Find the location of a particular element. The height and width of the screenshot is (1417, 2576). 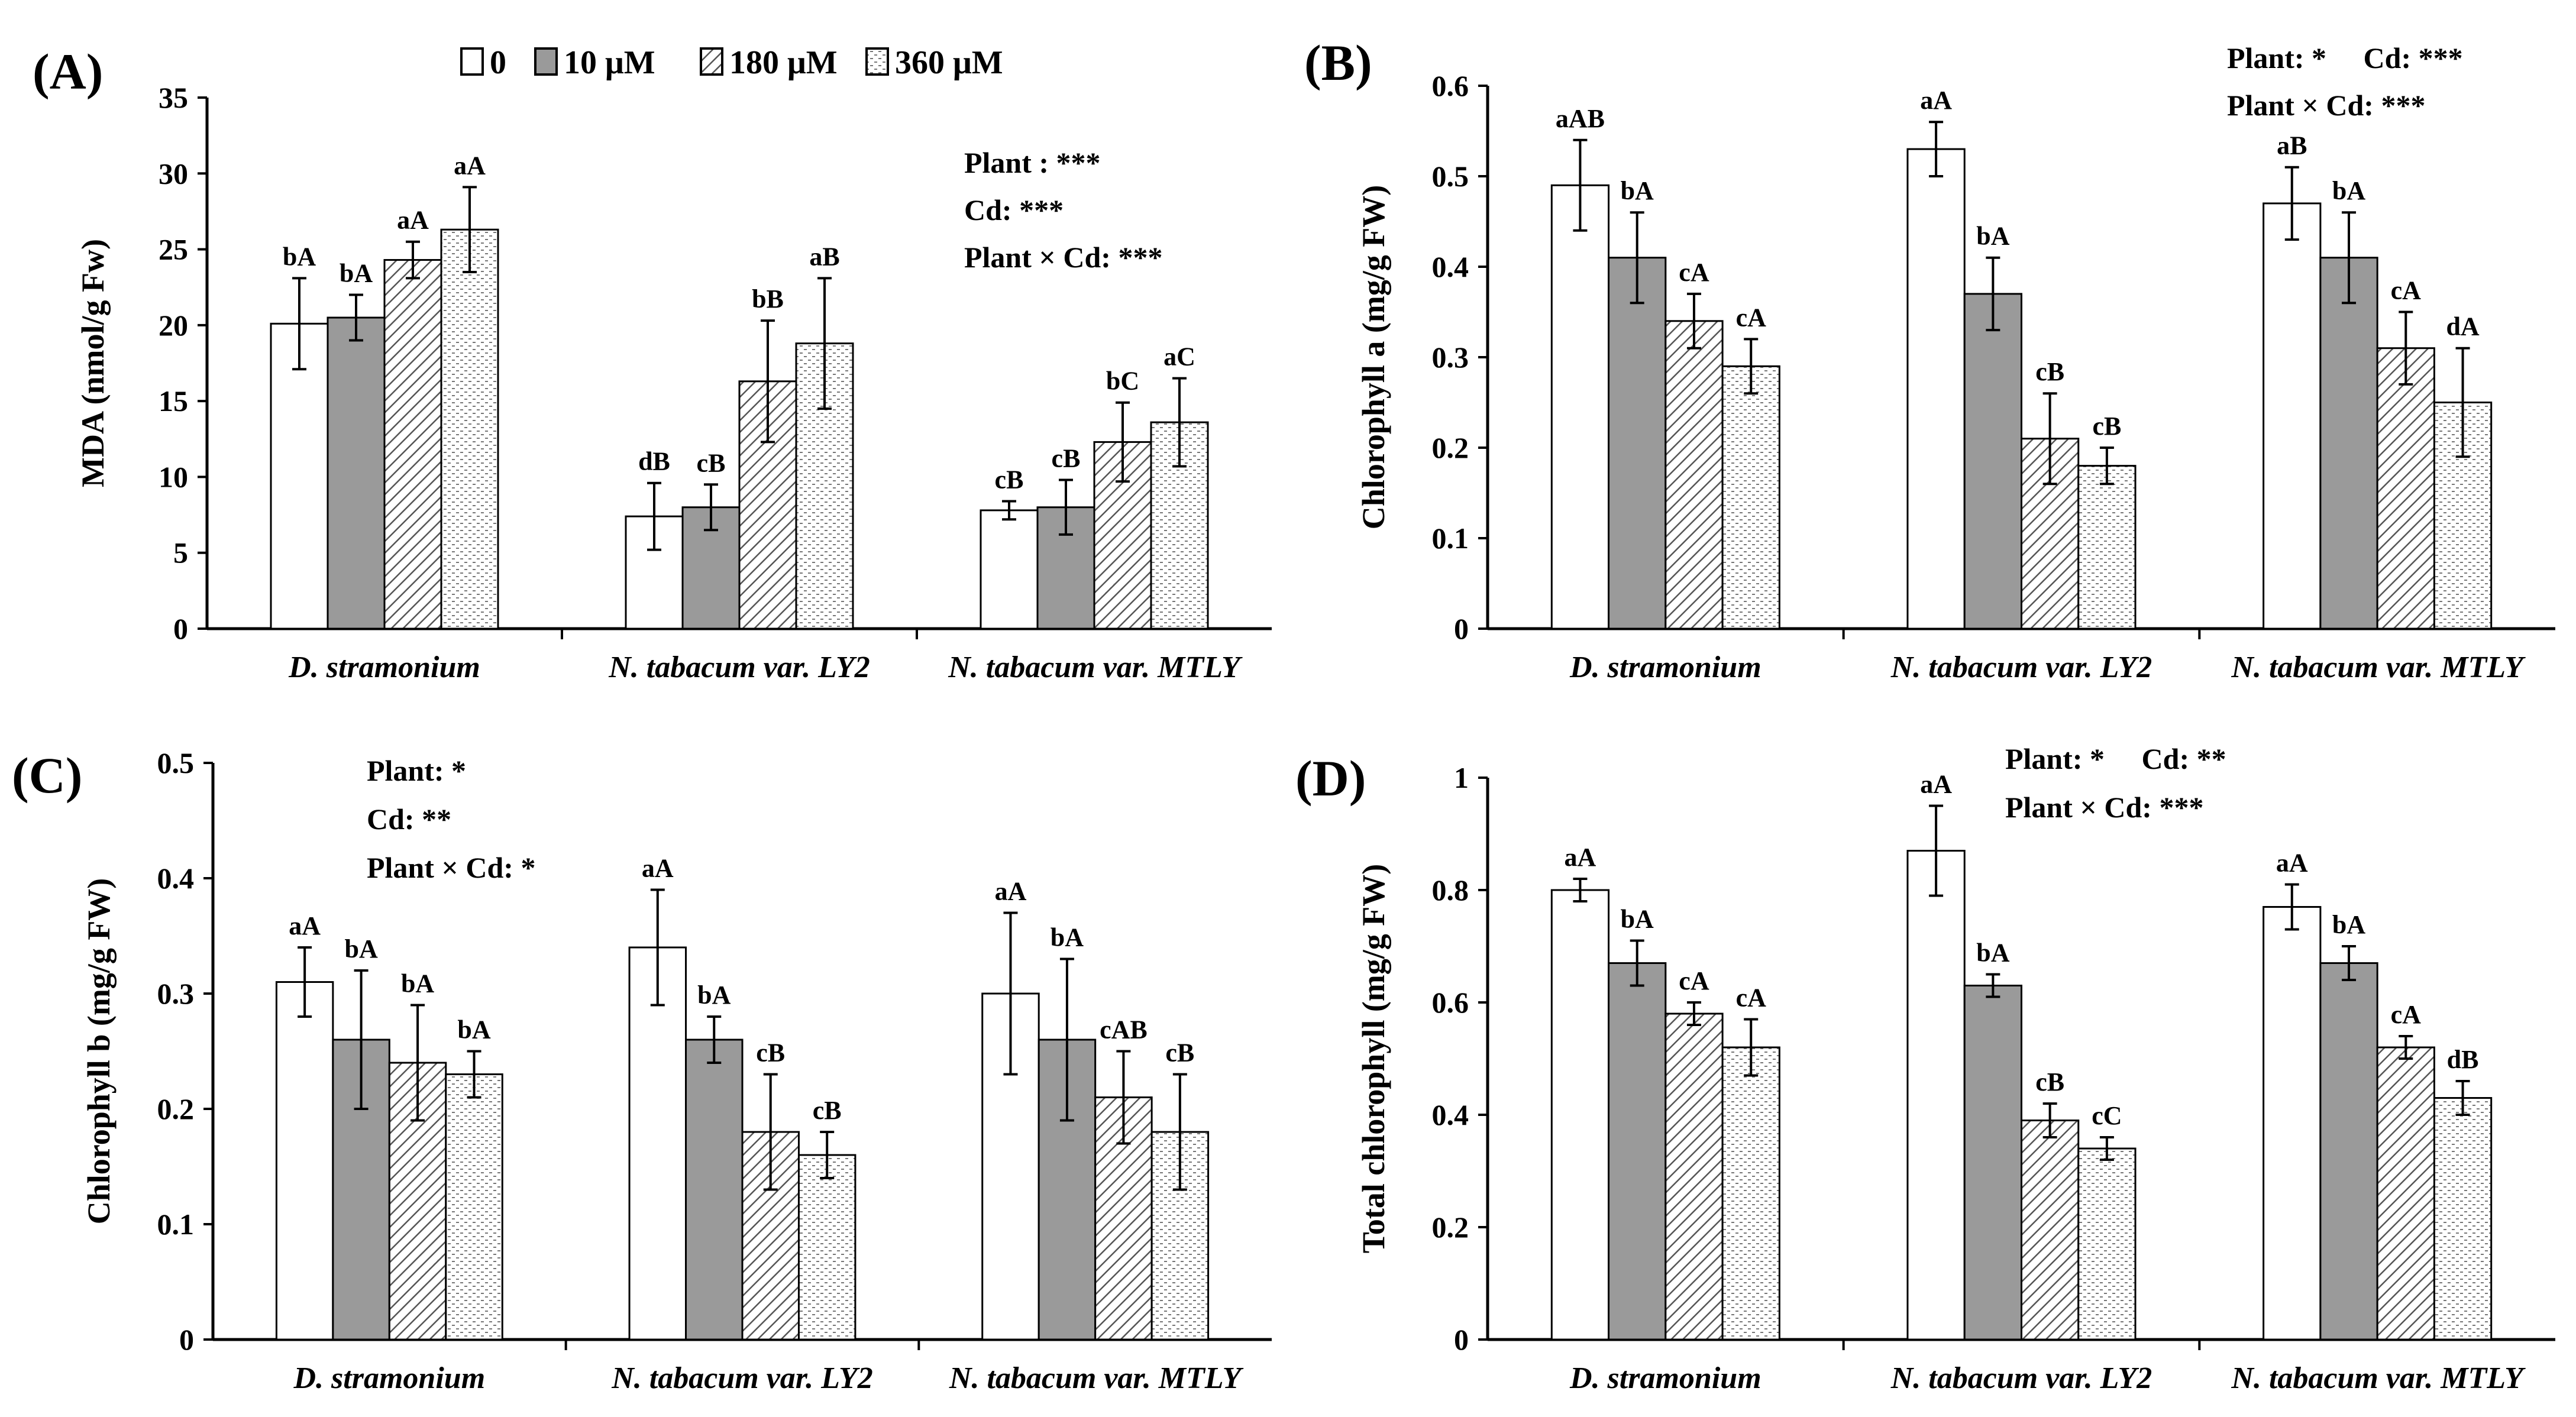

category-label: N. tabacum var. LY2 is located at coordinates (742, 1378).